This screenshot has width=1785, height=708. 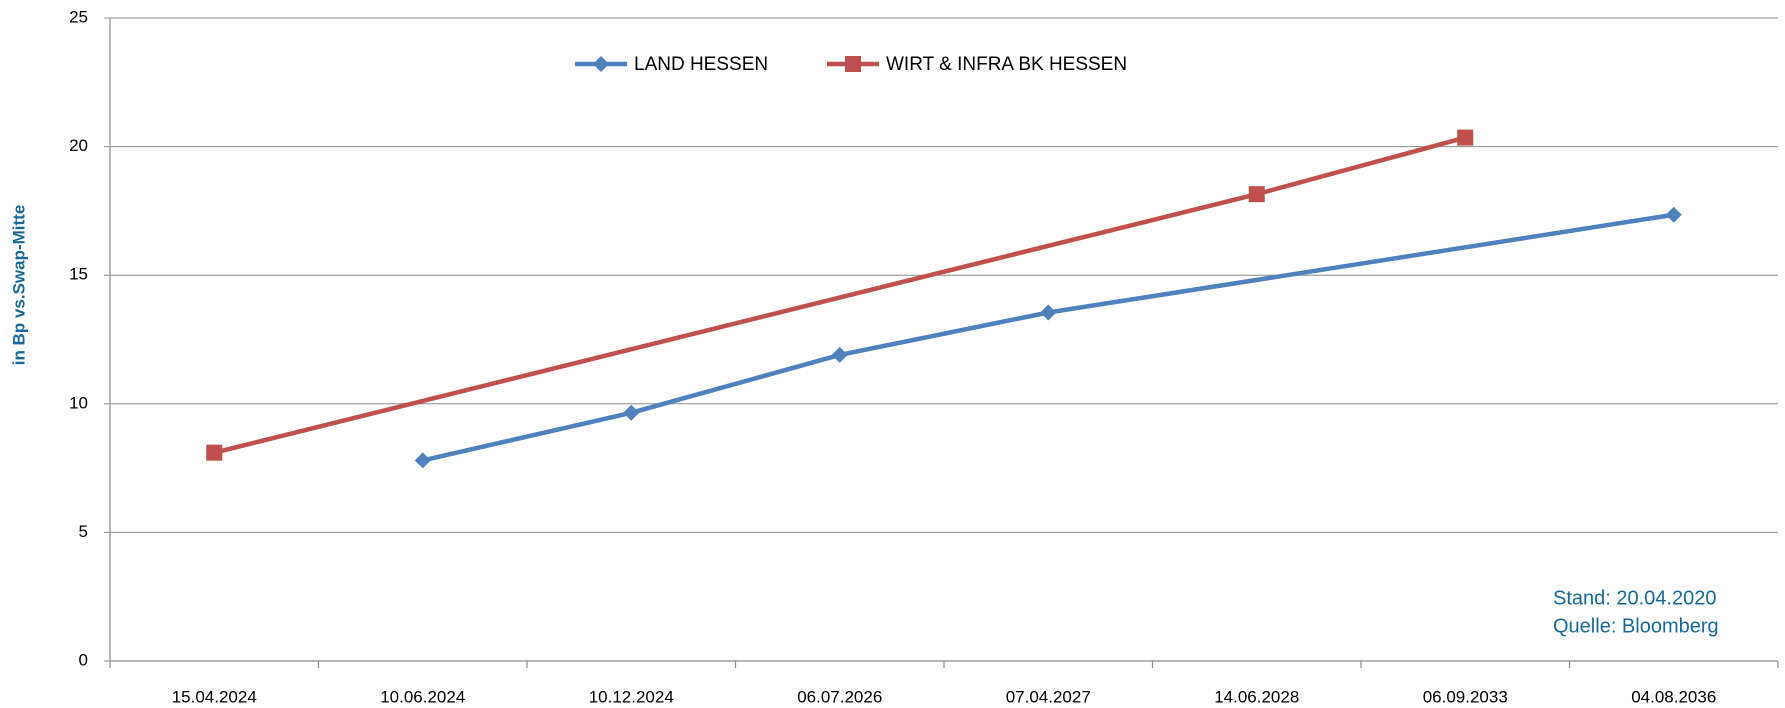 What do you see at coordinates (839, 696) in the screenshot?
I see `x-tick-label: 06.07.2026` at bounding box center [839, 696].